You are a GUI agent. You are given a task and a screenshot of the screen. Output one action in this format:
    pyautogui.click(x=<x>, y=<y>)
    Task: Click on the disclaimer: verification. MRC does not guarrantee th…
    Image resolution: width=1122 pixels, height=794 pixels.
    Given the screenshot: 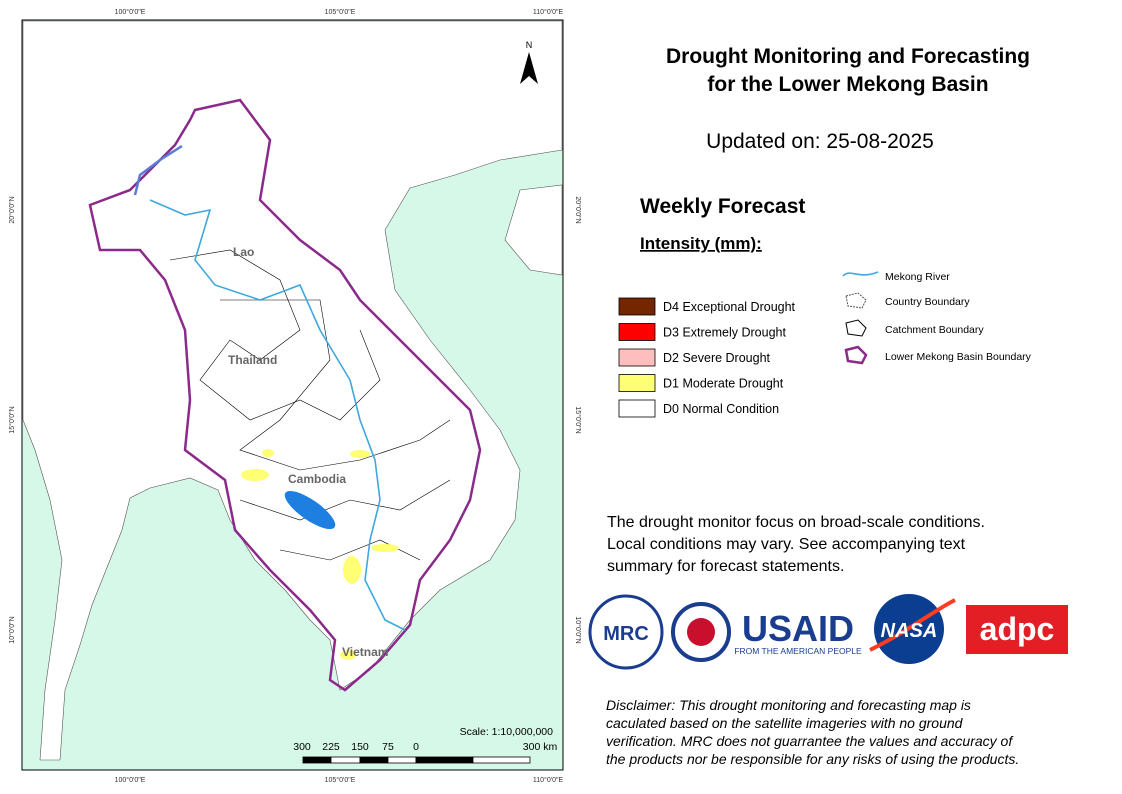 What is the action you would take?
    pyautogui.click(x=810, y=741)
    